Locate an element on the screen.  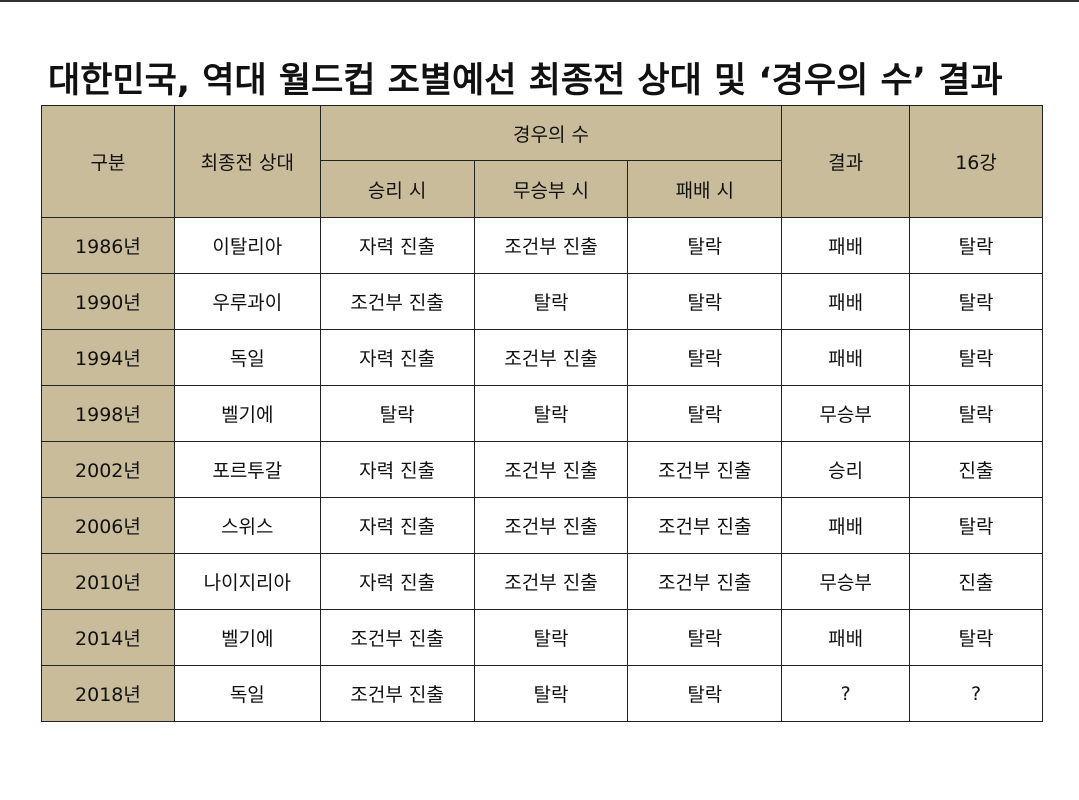
top-rule is located at coordinates (539, 1).